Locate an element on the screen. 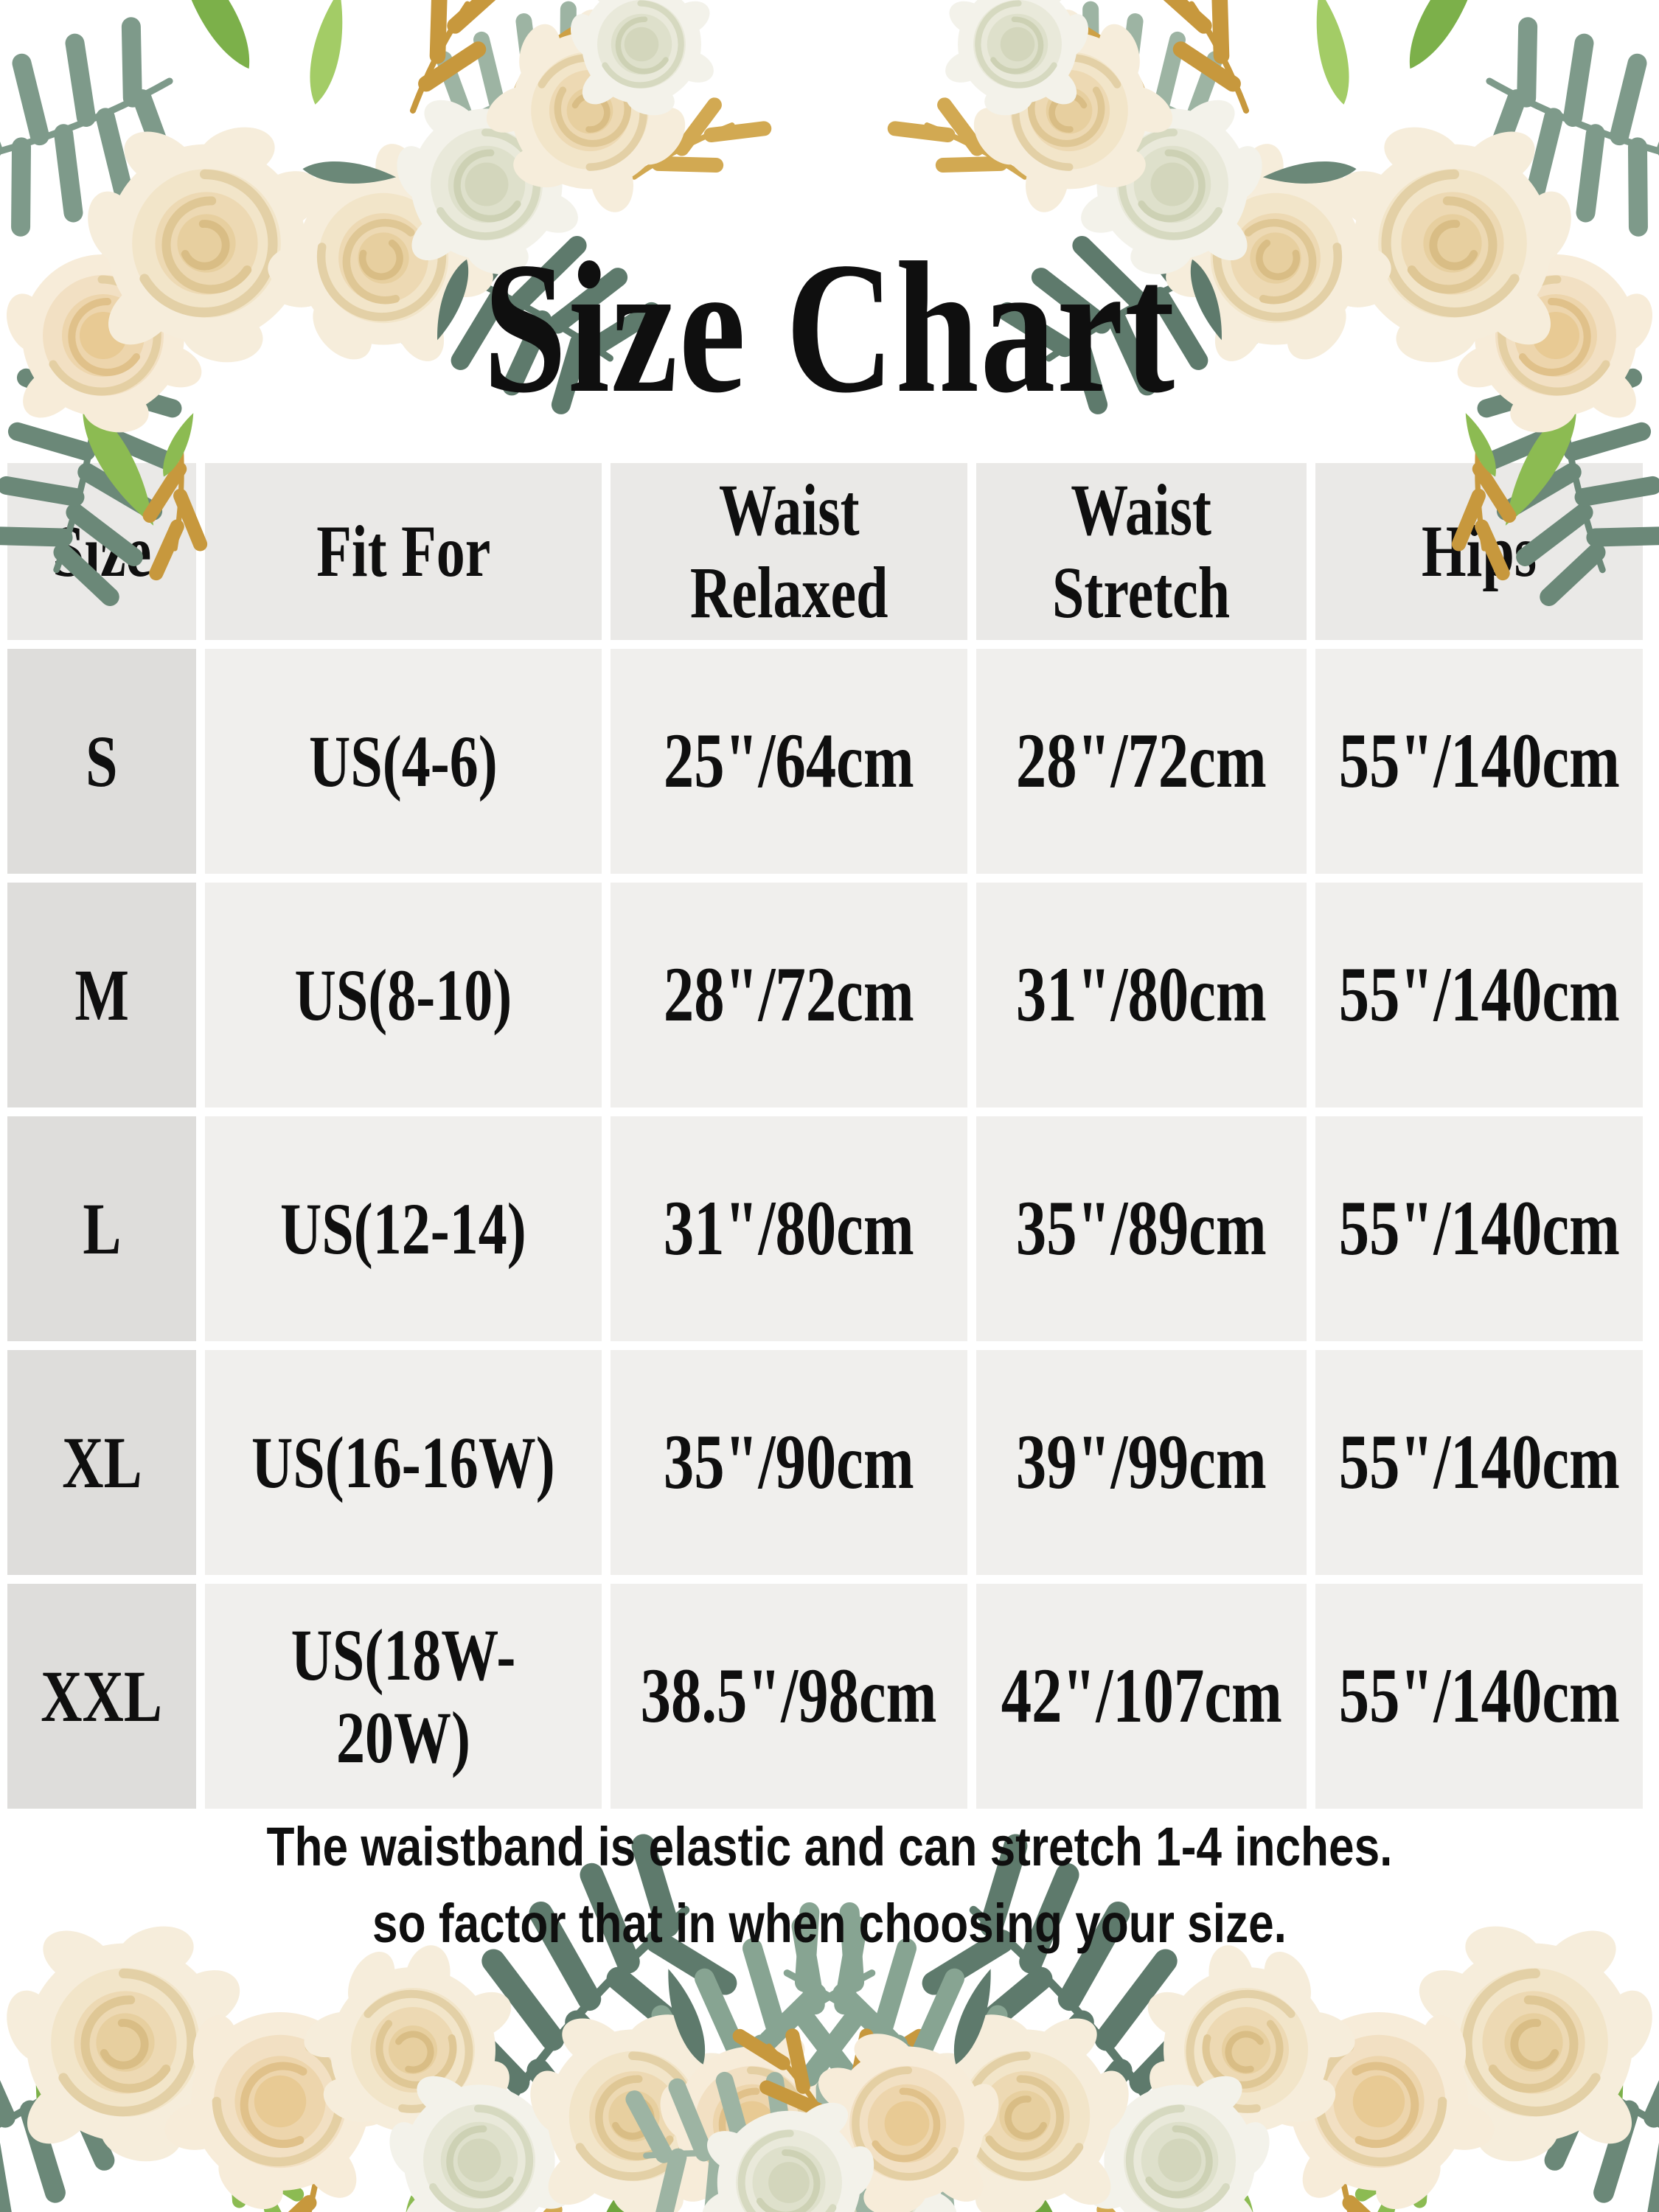 Image resolution: width=1659 pixels, height=2212 pixels. cell-xl-waist-relaxed: 35"/90cm is located at coordinates (789, 1462).